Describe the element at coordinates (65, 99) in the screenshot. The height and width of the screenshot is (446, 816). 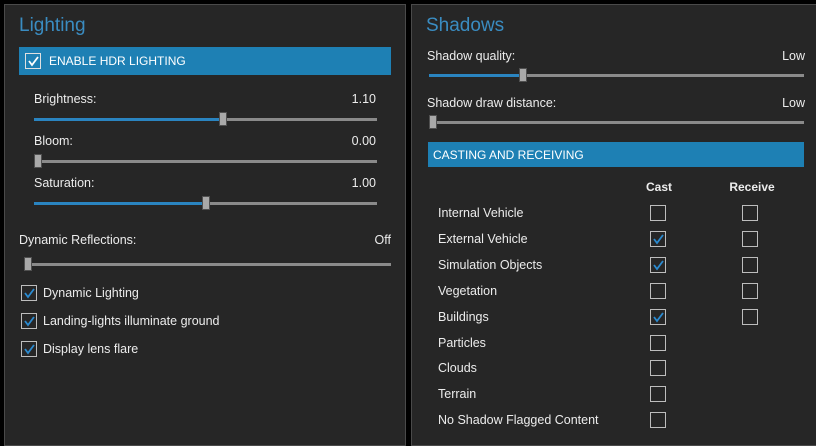
I see `brightness-label: Brightness:` at that location.